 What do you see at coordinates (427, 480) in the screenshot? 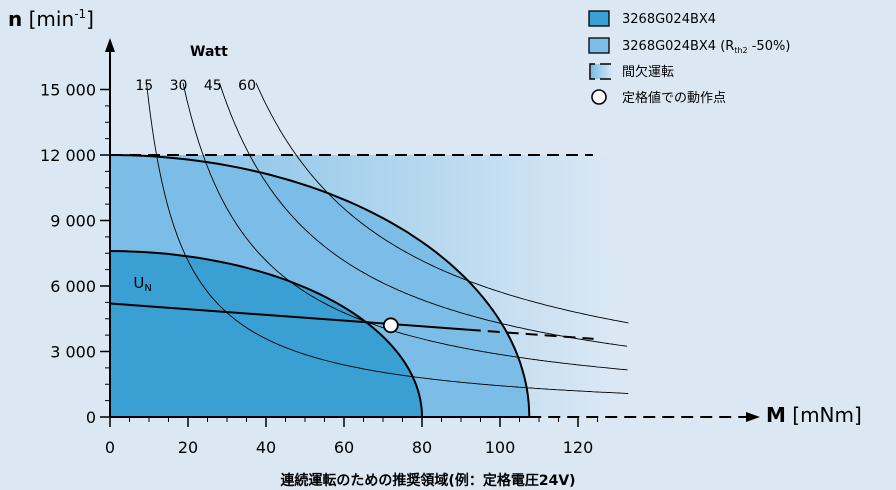
I see `caption: 連続運転のための推奨領域(例：定格電圧24V)` at bounding box center [427, 480].